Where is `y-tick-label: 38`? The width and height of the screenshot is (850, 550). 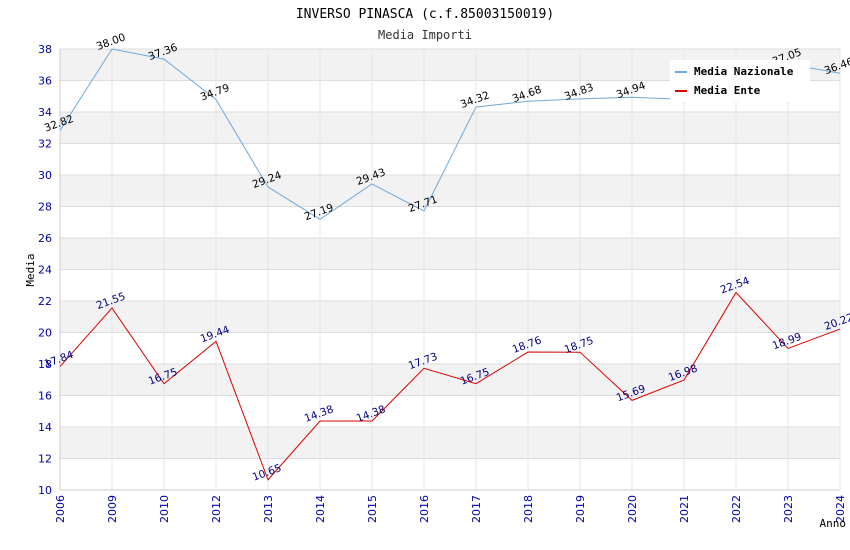 y-tick-label: 38 is located at coordinates (45, 49).